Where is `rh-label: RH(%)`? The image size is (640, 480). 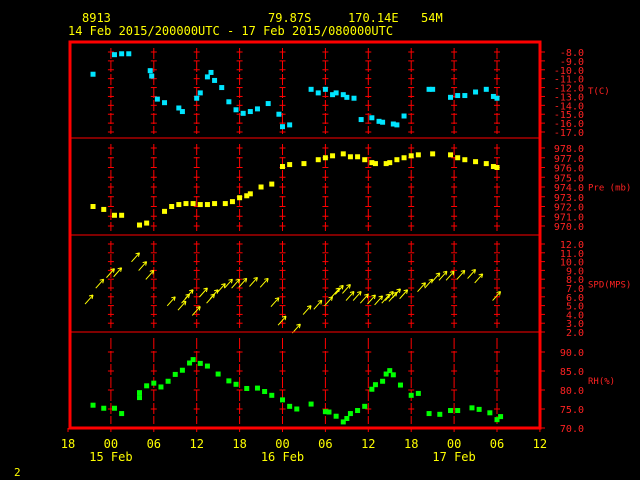
rh-label: RH(%) is located at coordinates (601, 382).